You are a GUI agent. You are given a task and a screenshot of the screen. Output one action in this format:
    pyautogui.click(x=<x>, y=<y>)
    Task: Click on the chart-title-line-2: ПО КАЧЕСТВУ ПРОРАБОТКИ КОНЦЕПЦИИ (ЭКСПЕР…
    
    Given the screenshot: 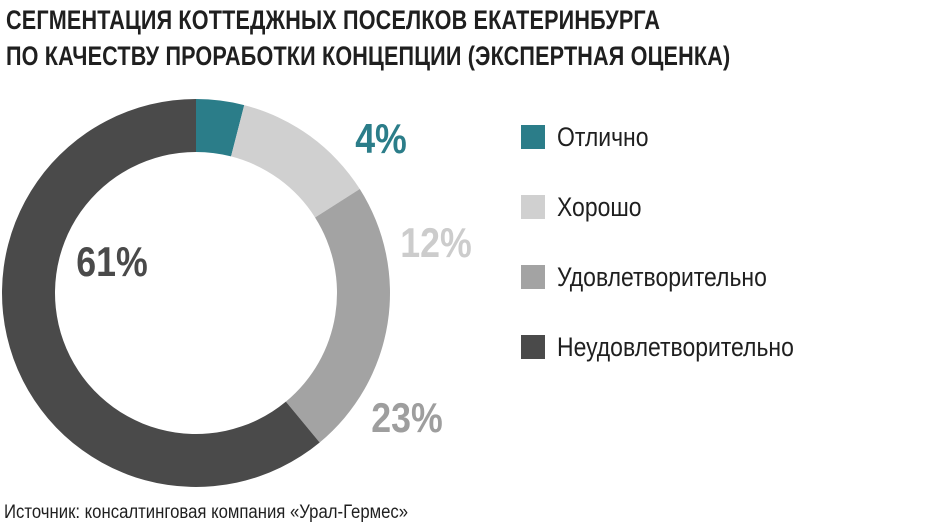 What is the action you would take?
    pyautogui.click(x=368, y=56)
    